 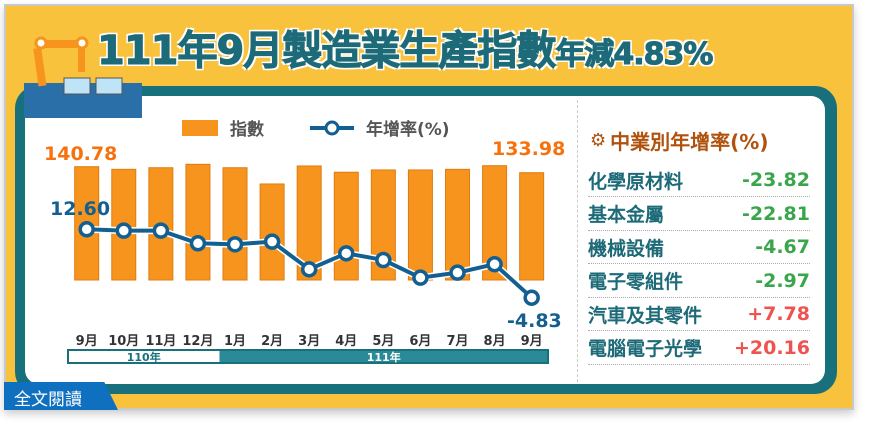 What do you see at coordinates (160, 341) in the screenshot?
I see `month-tick-label: 11月` at bounding box center [160, 341].